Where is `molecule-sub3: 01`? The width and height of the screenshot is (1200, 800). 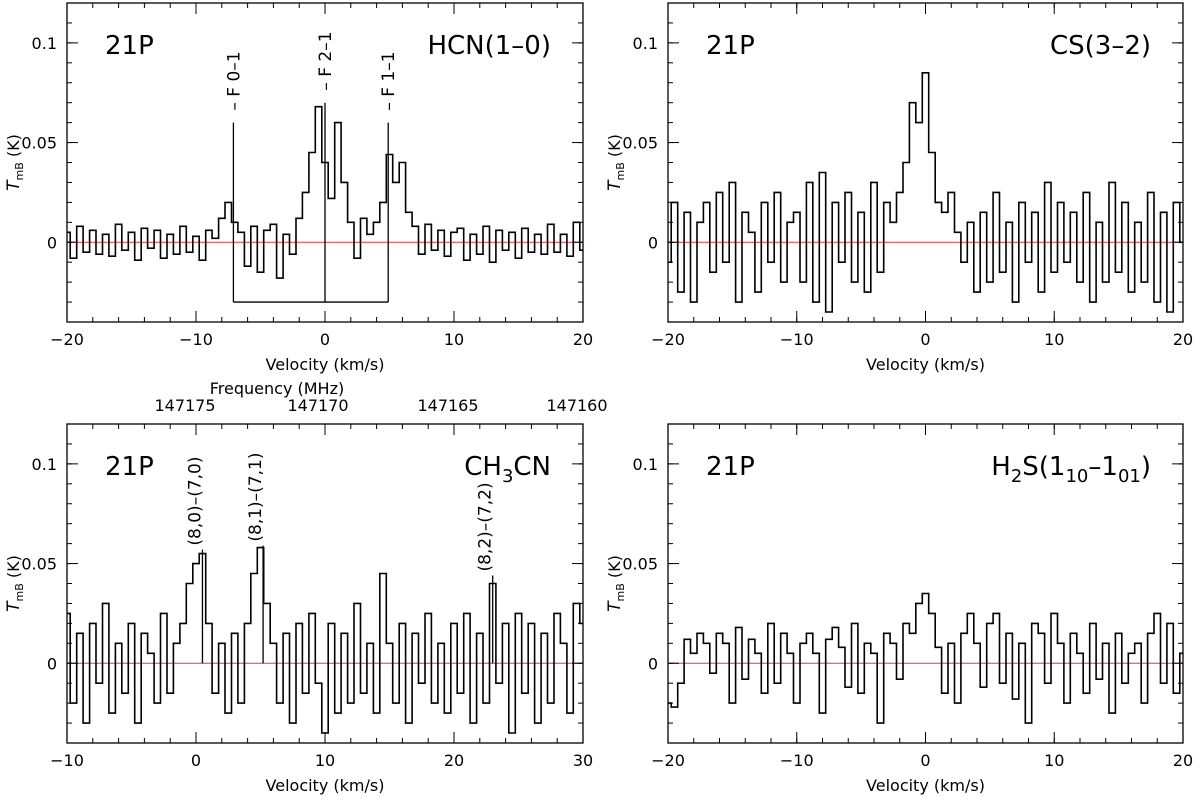 molecule-sub3: 01 is located at coordinates (1129, 476).